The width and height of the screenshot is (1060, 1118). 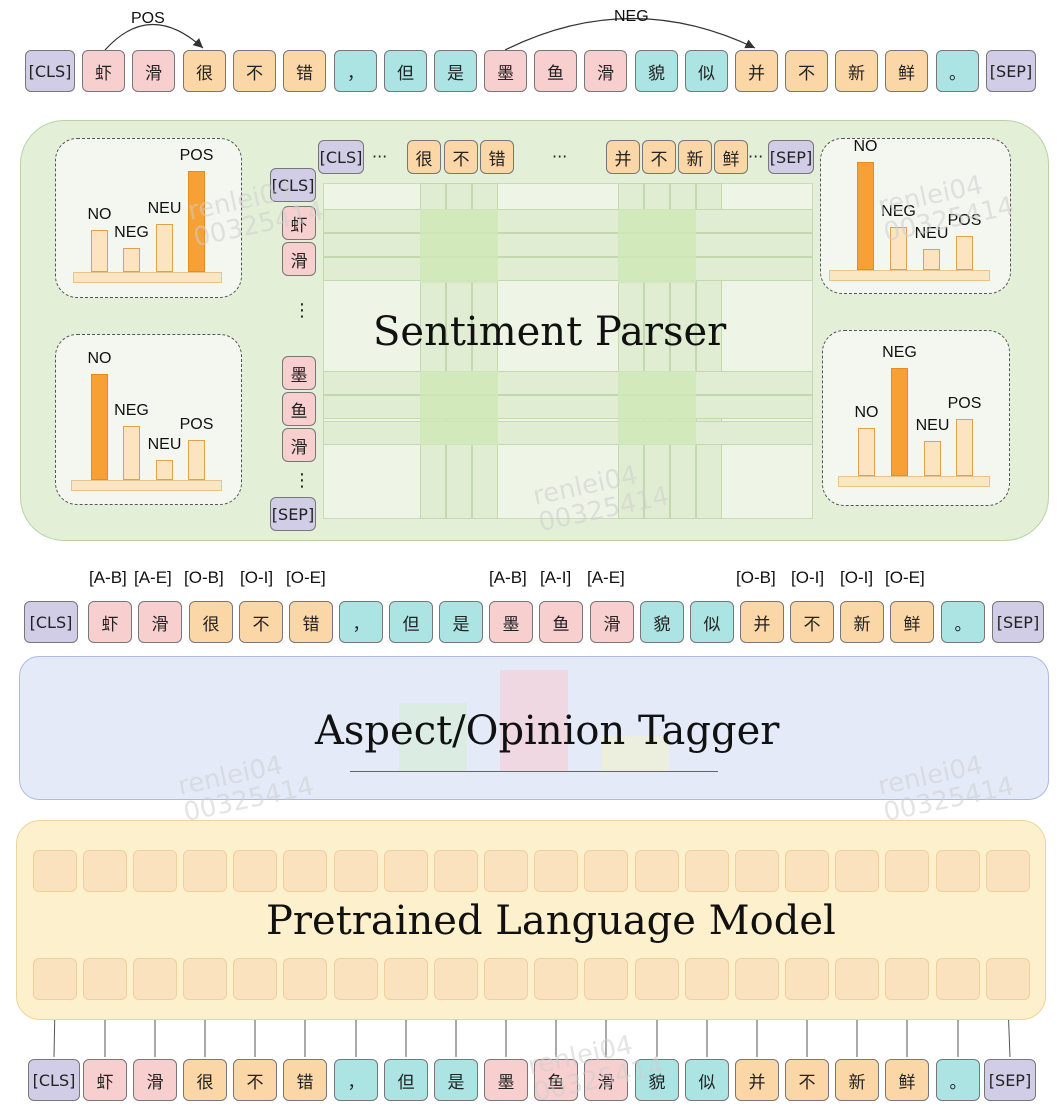 I want to click on bio-tag: [O-E], so click(x=306, y=577).